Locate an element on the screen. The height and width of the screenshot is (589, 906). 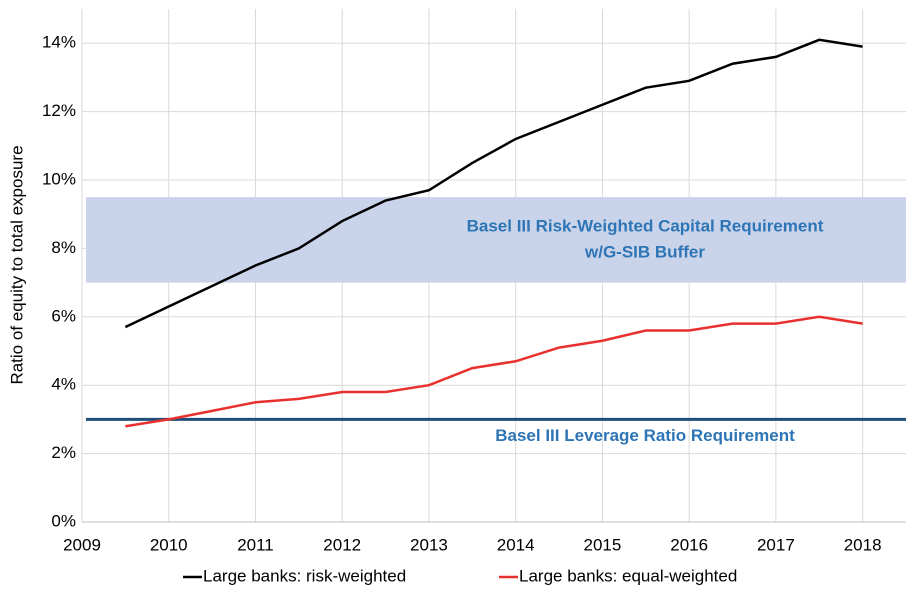
annotation: w/G-SIB Buffer is located at coordinates (644, 251).